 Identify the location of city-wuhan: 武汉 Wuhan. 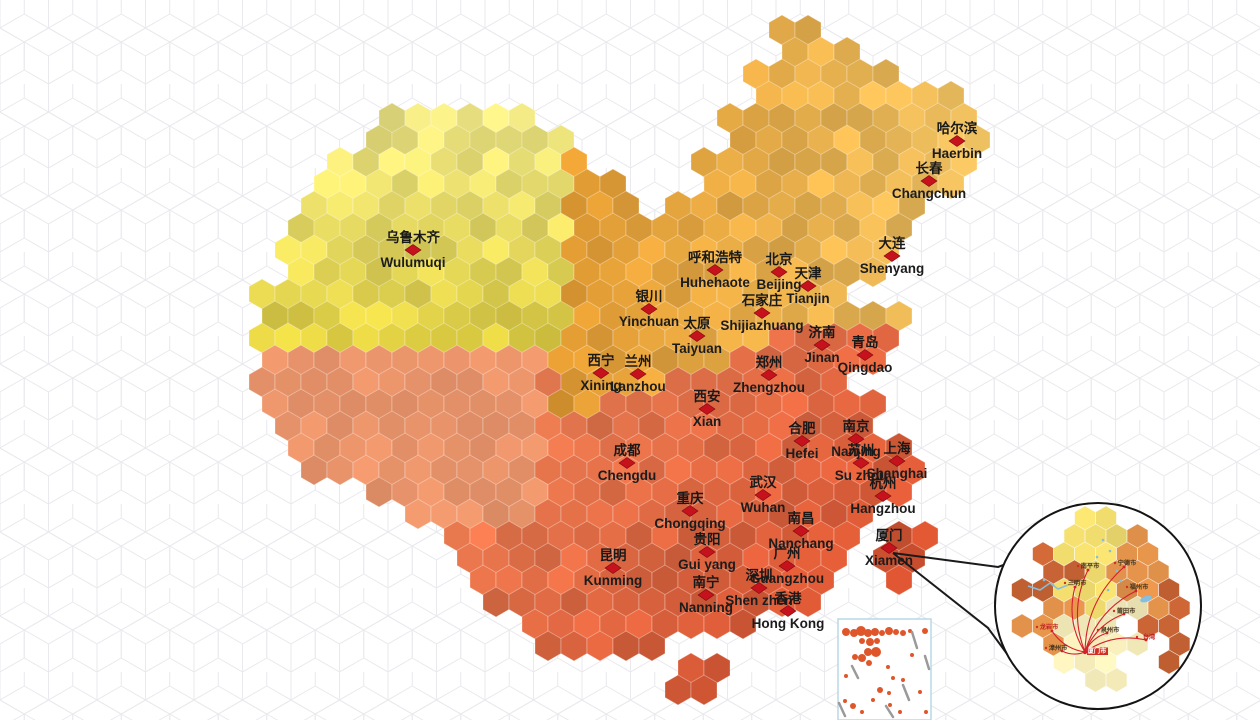
(763, 494).